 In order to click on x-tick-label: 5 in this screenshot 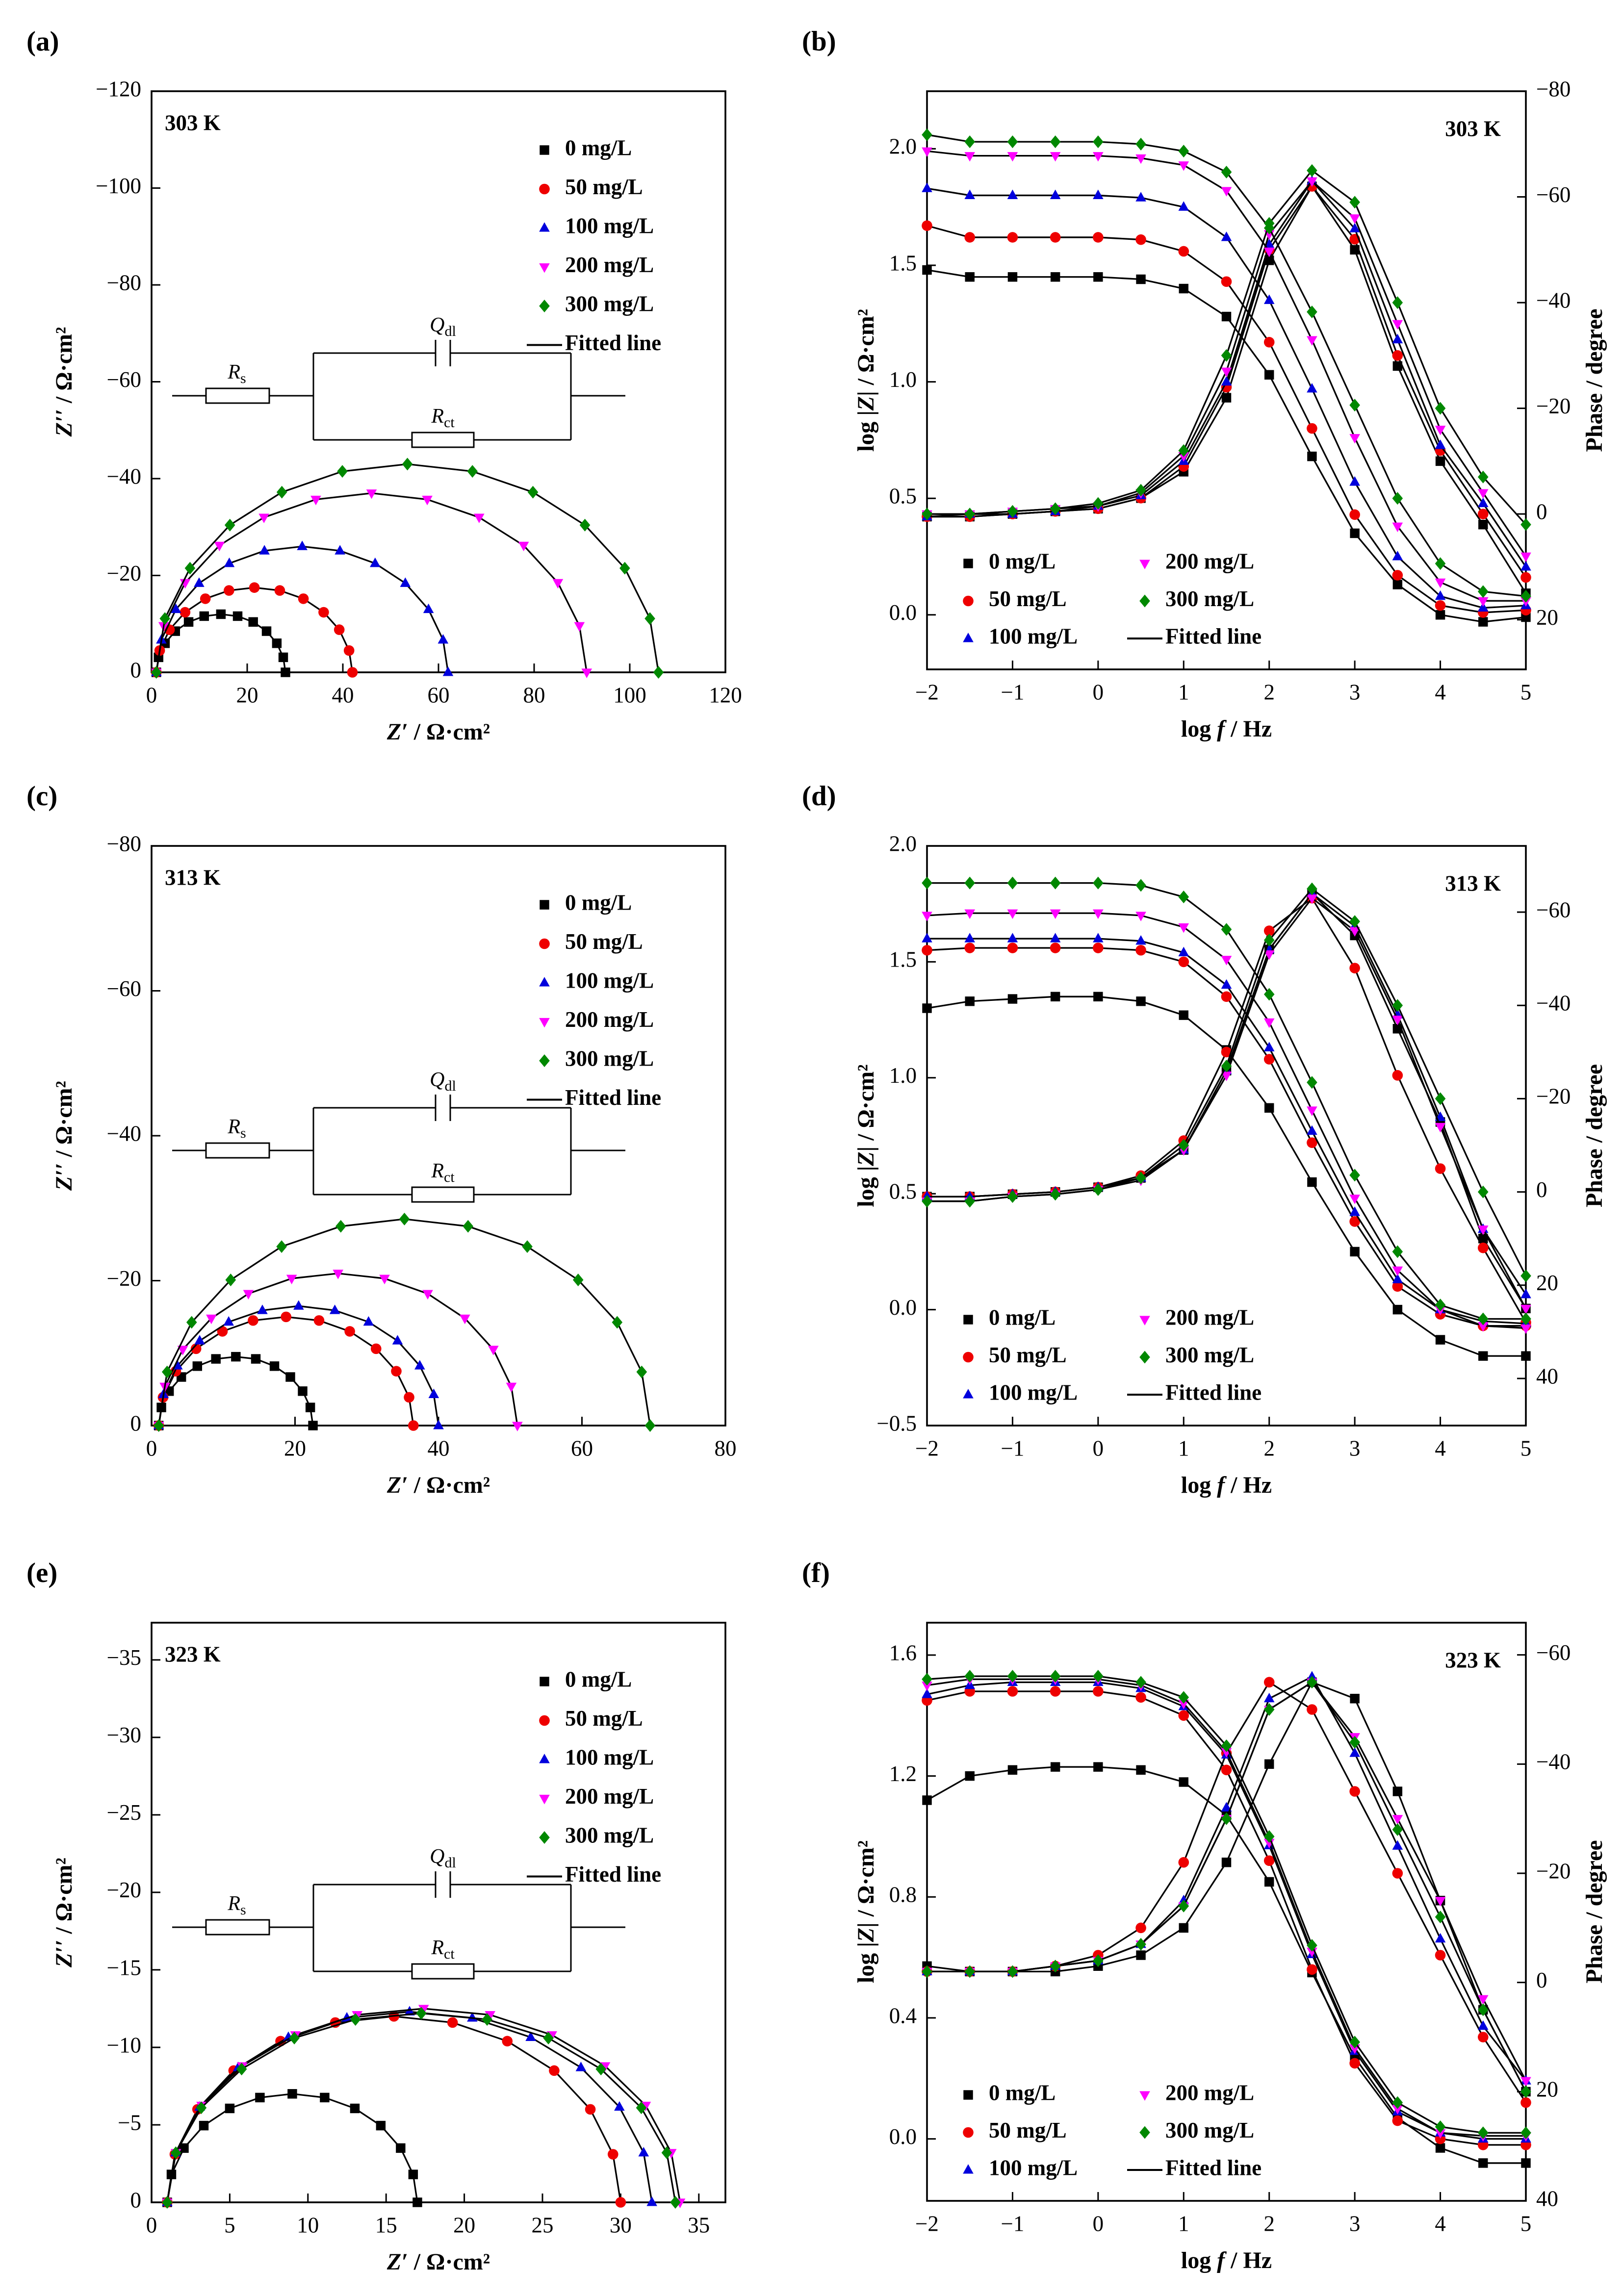, I will do `click(1526, 692)`.